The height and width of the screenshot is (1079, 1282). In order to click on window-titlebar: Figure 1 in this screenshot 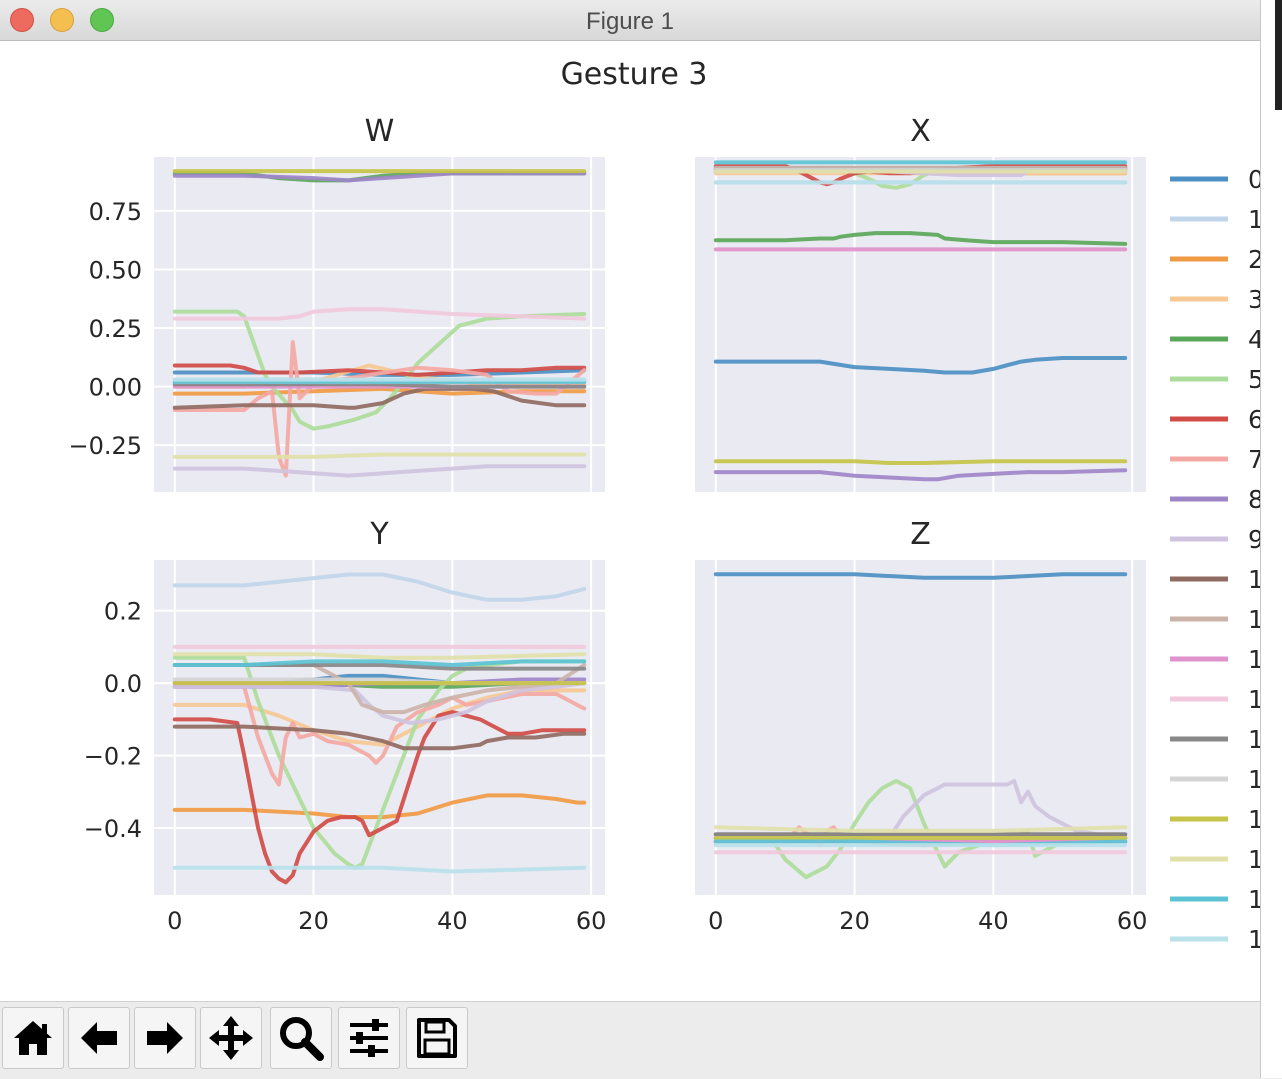, I will do `click(630, 20)`.